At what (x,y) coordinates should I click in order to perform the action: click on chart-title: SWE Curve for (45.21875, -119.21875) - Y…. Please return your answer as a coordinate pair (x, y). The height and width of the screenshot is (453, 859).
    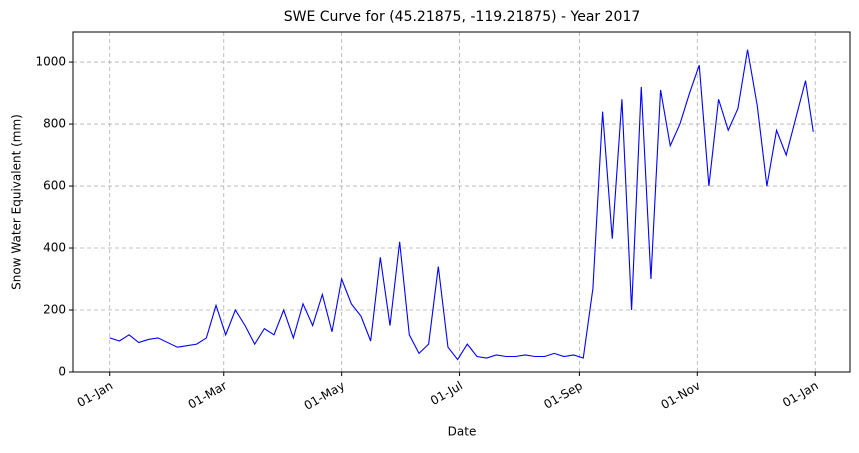
    Looking at the image, I should click on (462, 17).